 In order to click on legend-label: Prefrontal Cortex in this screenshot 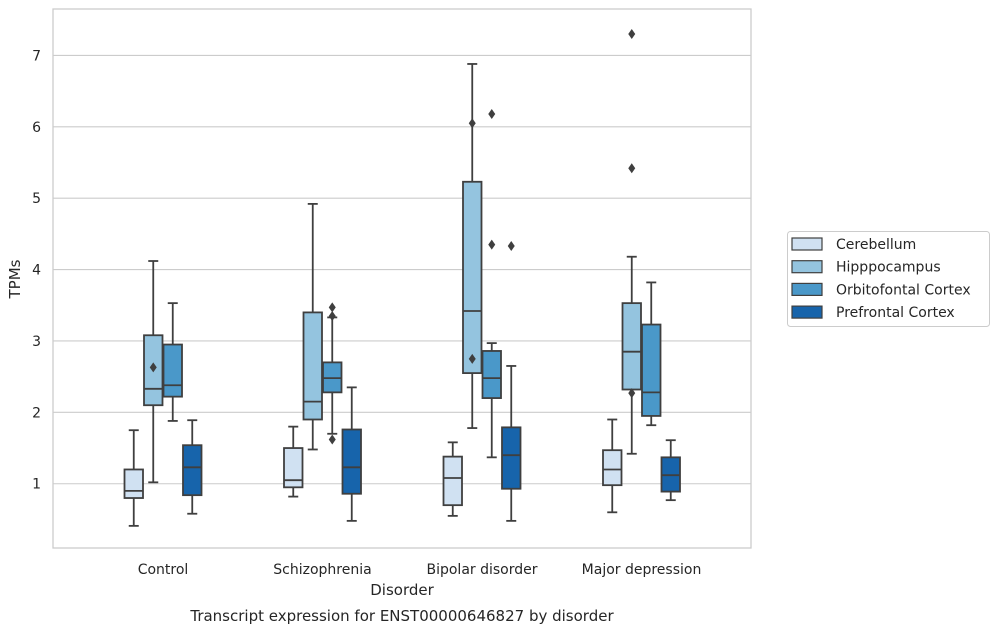, I will do `click(895, 313)`.